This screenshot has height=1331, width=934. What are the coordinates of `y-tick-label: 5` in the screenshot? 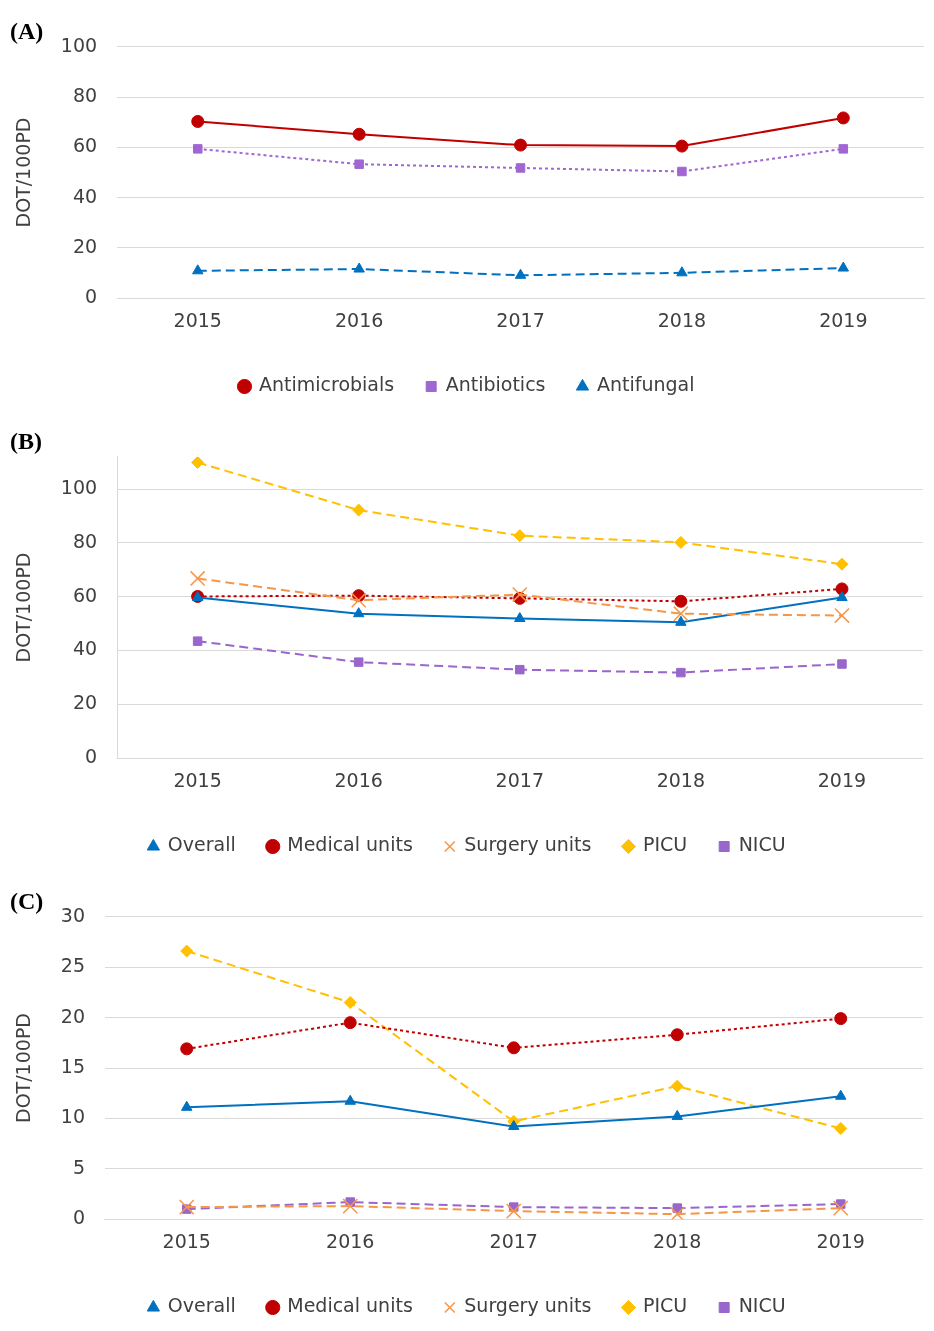 It's located at (78, 1166).